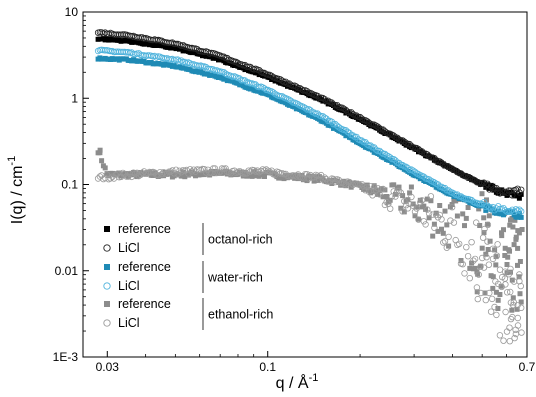 The height and width of the screenshot is (397, 536). What do you see at coordinates (297, 382) in the screenshot?
I see `x-axis-title: q / Å-1` at bounding box center [297, 382].